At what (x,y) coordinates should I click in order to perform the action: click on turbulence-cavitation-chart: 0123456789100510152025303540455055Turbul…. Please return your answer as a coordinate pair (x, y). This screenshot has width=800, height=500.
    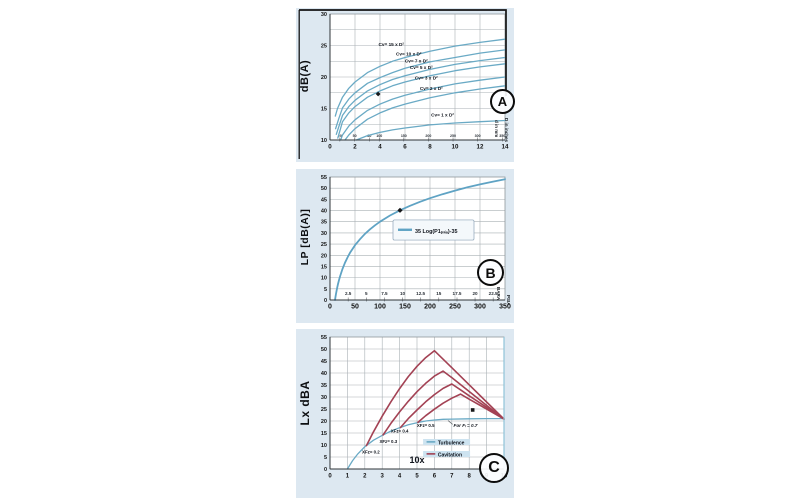
    Looking at the image, I should click on (414, 407).